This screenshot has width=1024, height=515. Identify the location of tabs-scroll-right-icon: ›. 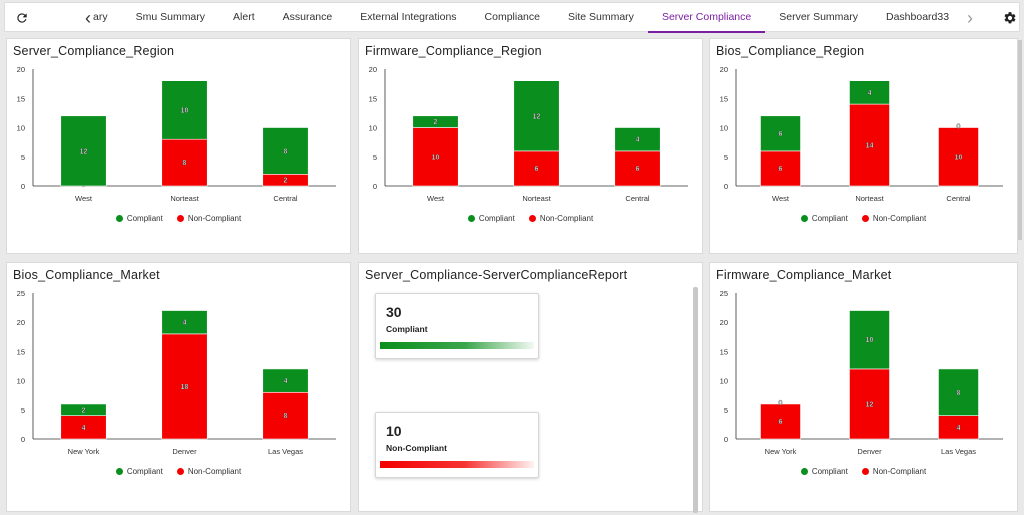
(970, 17).